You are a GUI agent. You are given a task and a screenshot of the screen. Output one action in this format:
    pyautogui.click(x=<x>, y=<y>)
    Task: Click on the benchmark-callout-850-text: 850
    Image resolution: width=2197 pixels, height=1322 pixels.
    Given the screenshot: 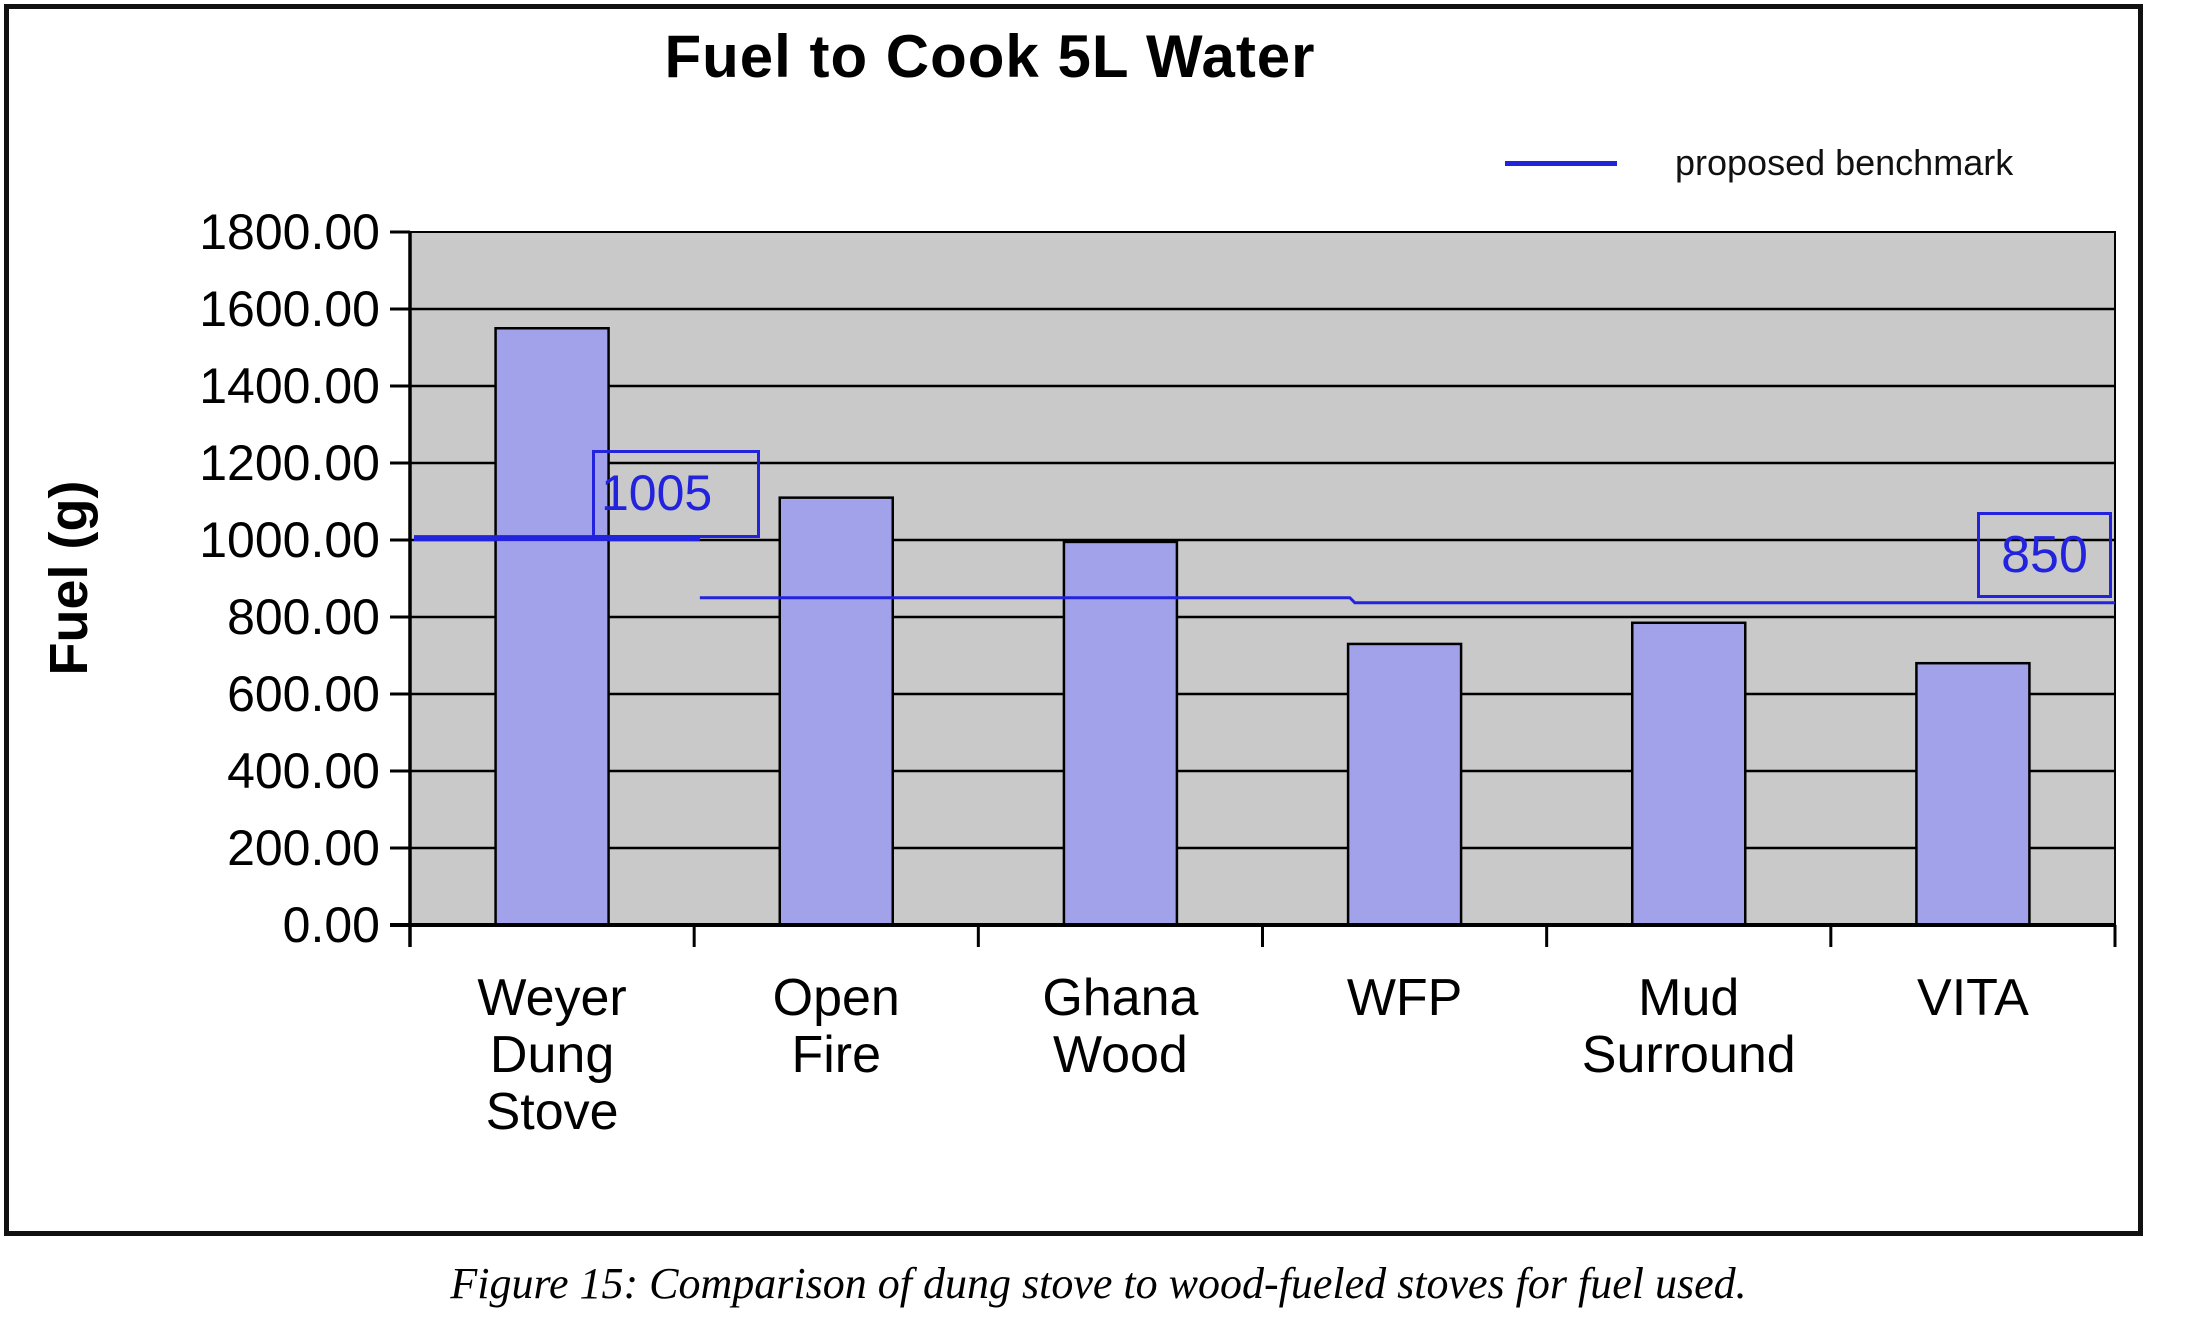 What is the action you would take?
    pyautogui.click(x=2044, y=555)
    